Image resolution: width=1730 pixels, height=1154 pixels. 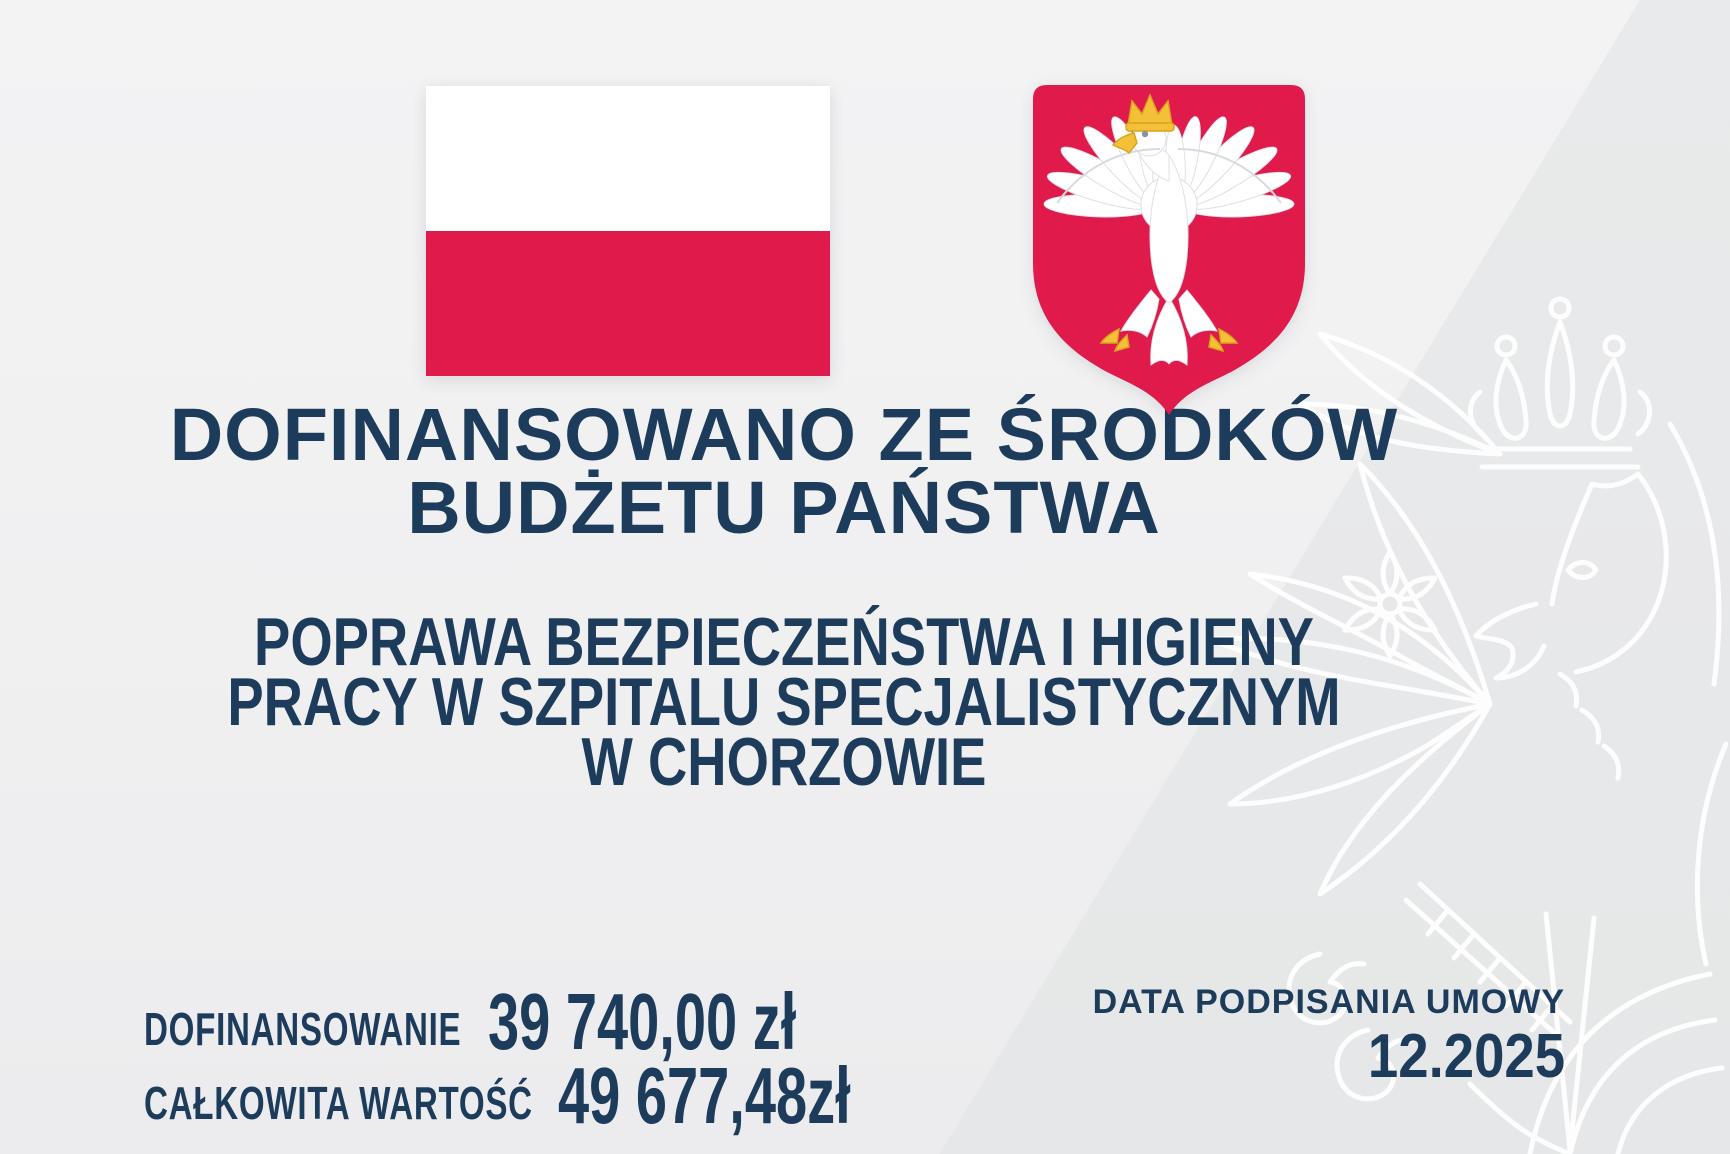 I want to click on contract-date-value: 12.2025, so click(x=1466, y=1056).